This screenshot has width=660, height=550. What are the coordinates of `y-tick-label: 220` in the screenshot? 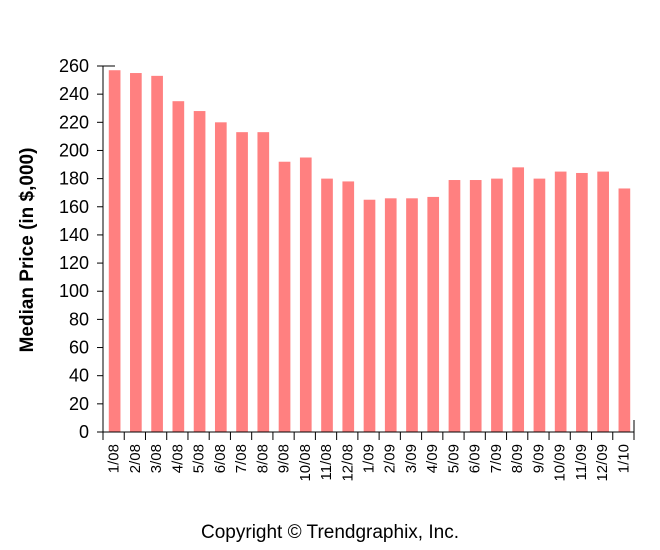 It's located at (74, 122).